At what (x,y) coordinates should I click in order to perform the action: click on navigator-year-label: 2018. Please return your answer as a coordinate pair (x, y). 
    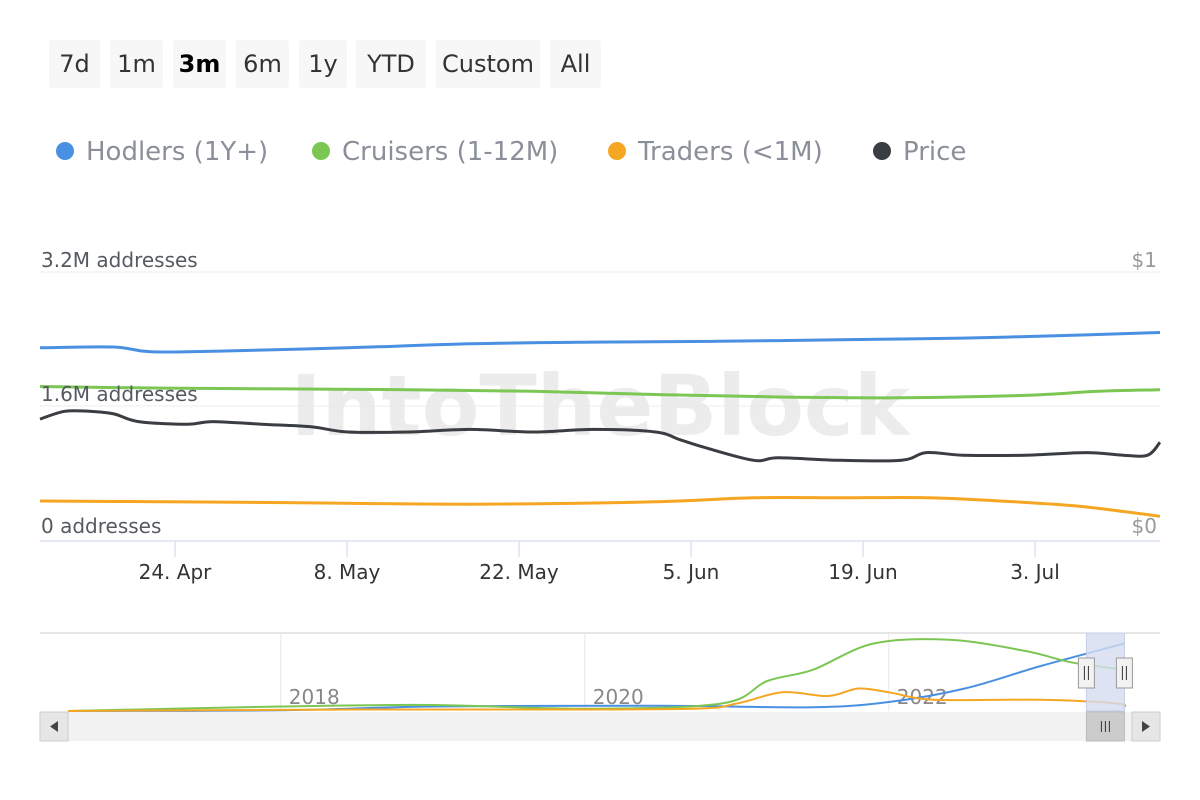
    Looking at the image, I should click on (314, 697).